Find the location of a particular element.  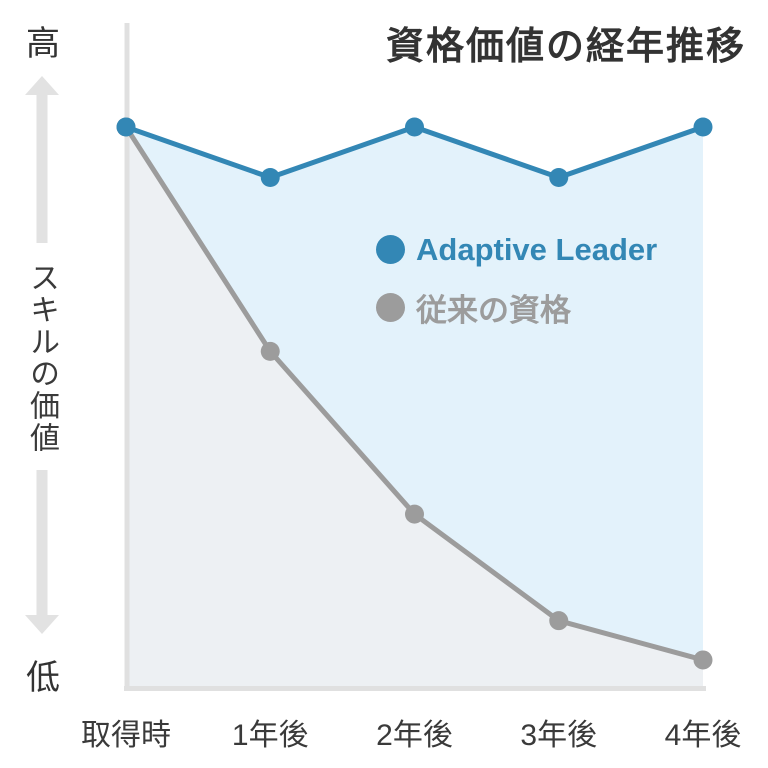

y-axis-high-label: 高 is located at coordinates (43, 44).